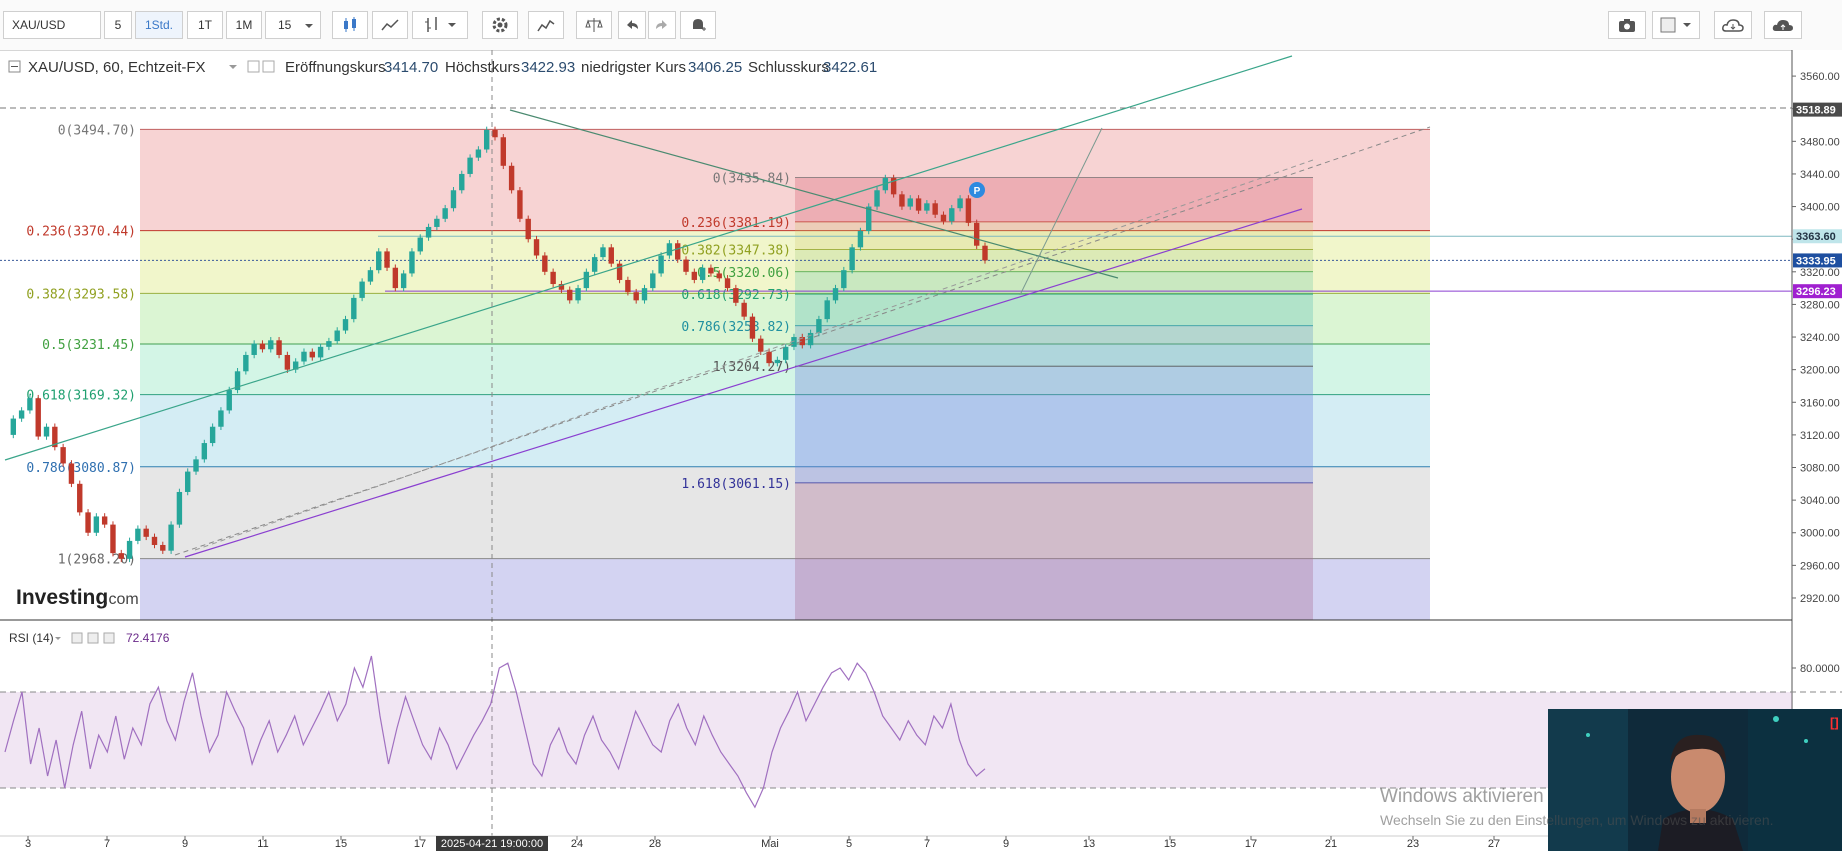 Image resolution: width=1842 pixels, height=851 pixels. Describe the element at coordinates (1627, 25) in the screenshot. I see `screenshot-button` at that location.